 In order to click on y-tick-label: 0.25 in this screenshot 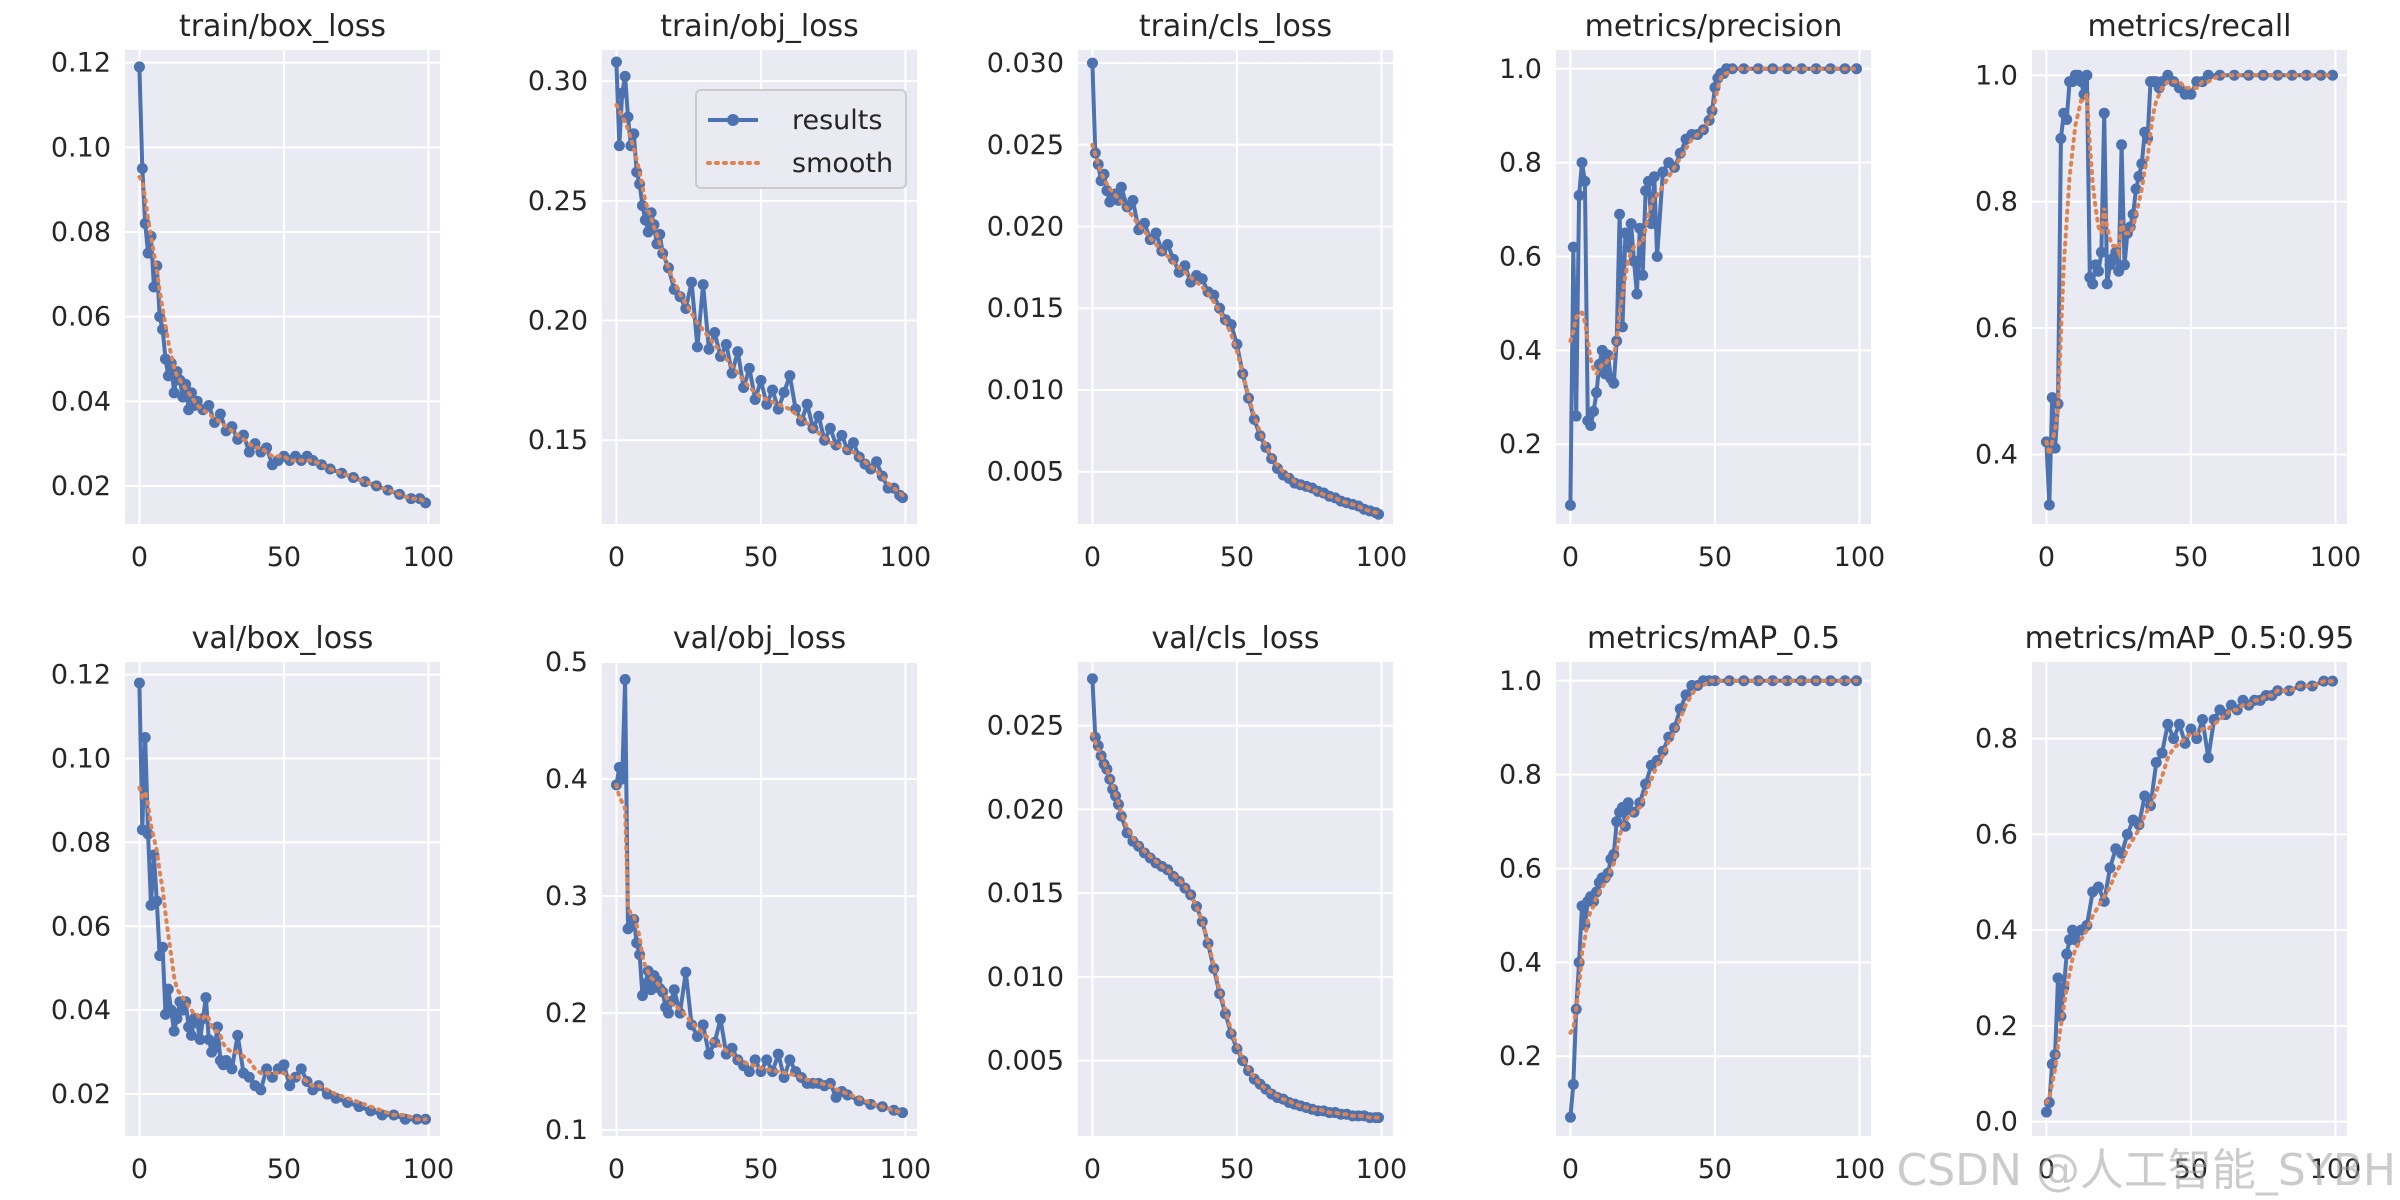, I will do `click(558, 201)`.